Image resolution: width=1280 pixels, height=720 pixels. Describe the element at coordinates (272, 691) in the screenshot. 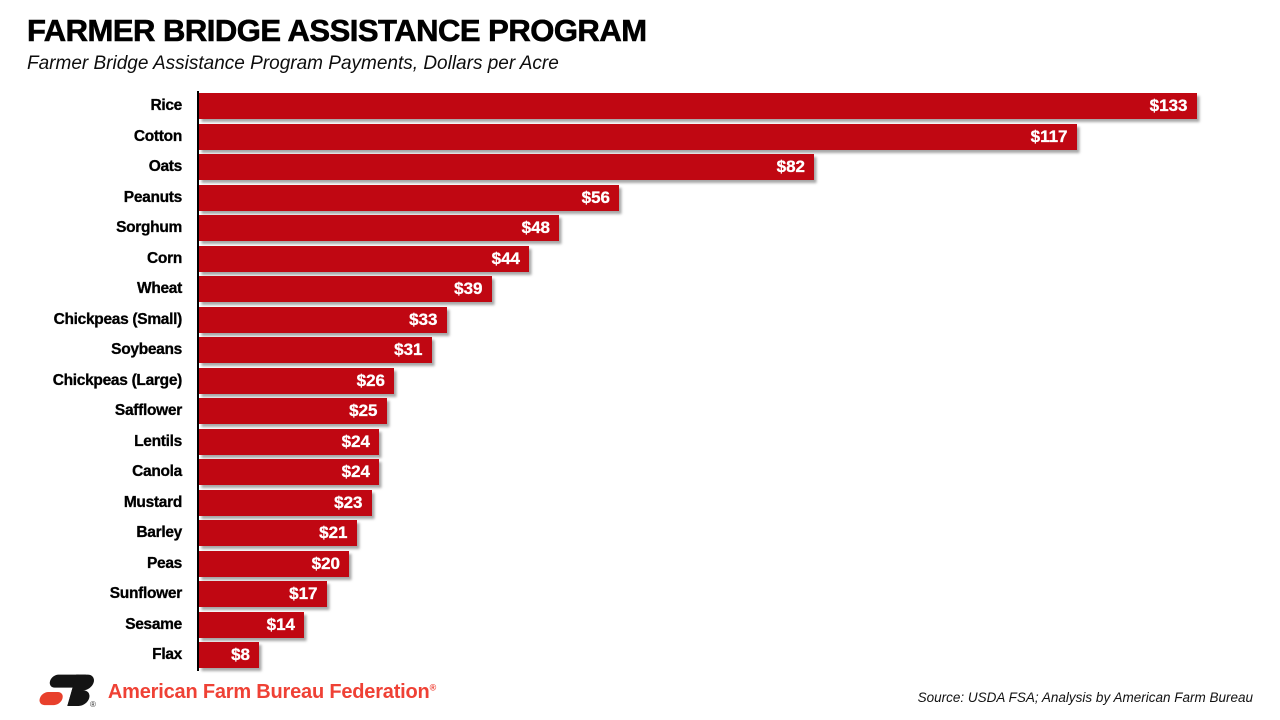

I see `org-name: American Farm Bureau Federation®` at that location.